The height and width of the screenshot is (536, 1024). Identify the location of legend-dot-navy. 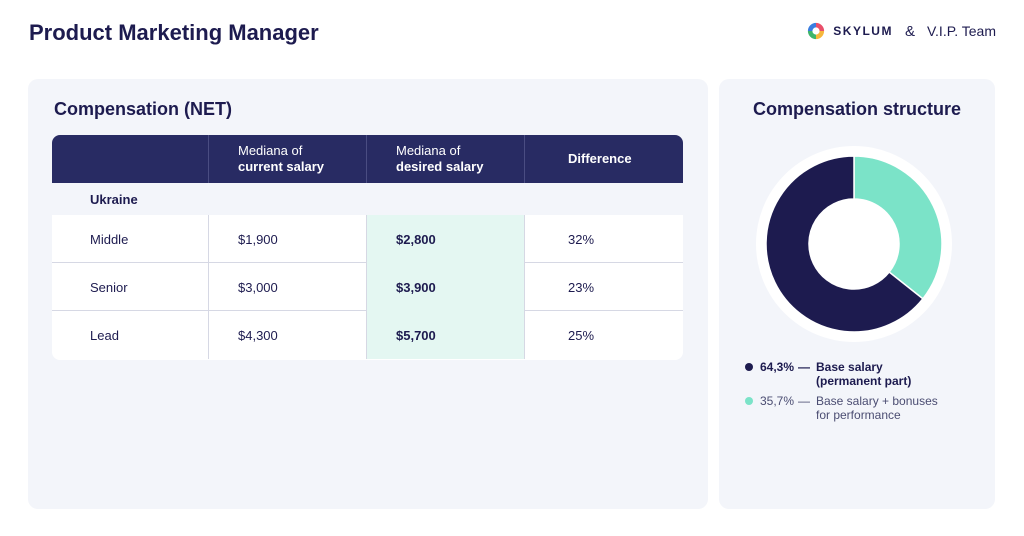
(749, 367).